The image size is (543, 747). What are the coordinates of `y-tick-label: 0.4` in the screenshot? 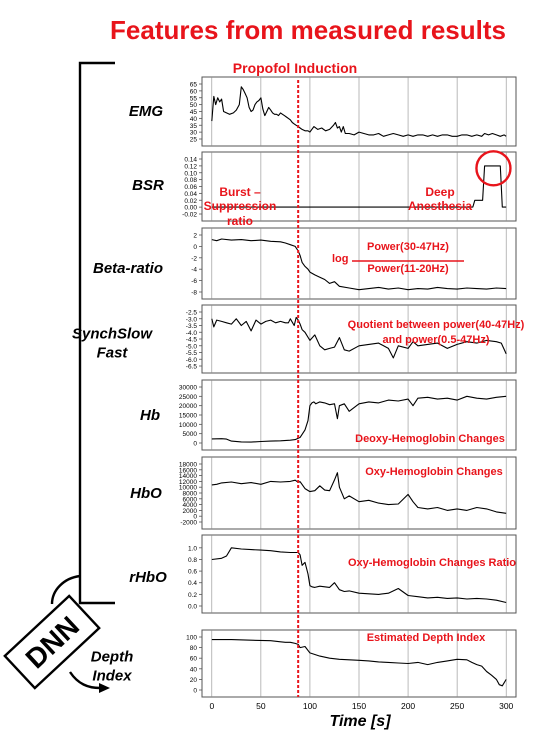 It's located at (192, 583).